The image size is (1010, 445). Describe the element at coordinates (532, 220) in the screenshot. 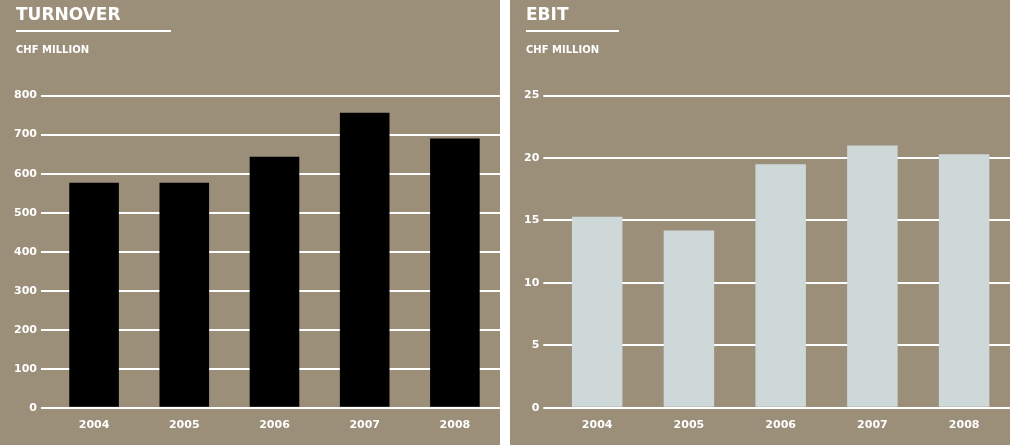

I see `y-tick-label: 15` at that location.